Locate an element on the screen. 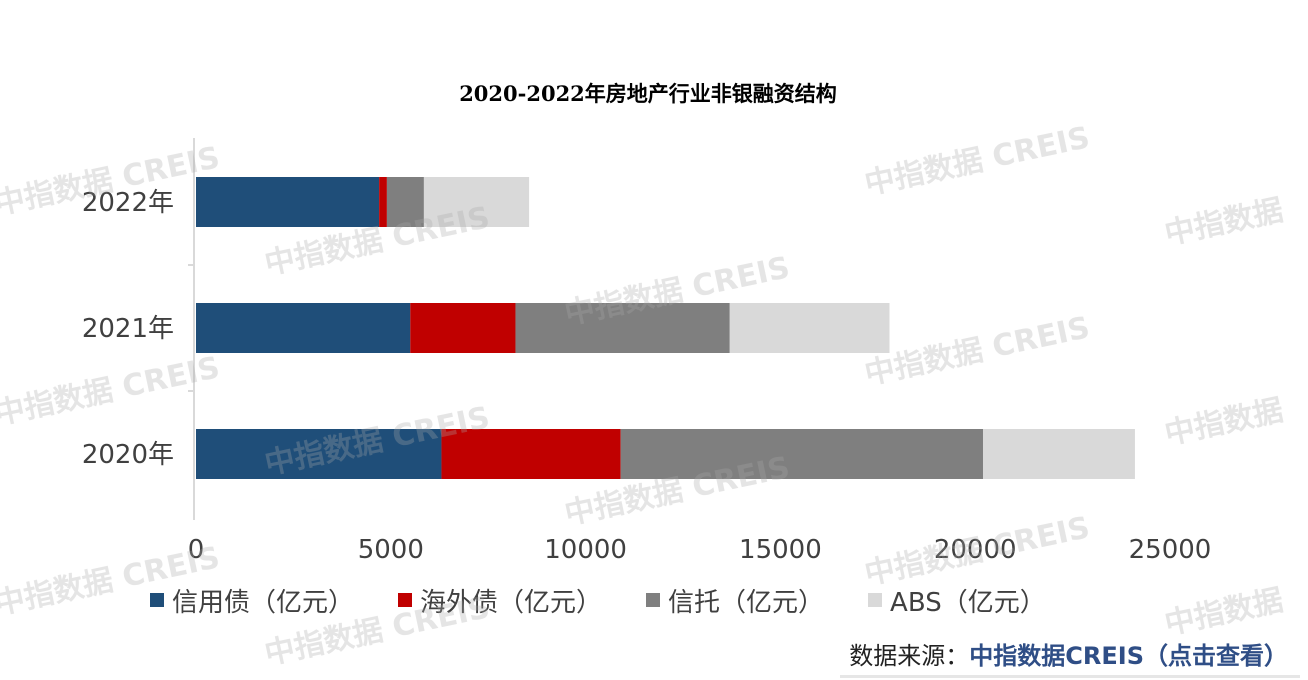 The width and height of the screenshot is (1308, 680). legend-label: ABS（亿元） is located at coordinates (968, 602).